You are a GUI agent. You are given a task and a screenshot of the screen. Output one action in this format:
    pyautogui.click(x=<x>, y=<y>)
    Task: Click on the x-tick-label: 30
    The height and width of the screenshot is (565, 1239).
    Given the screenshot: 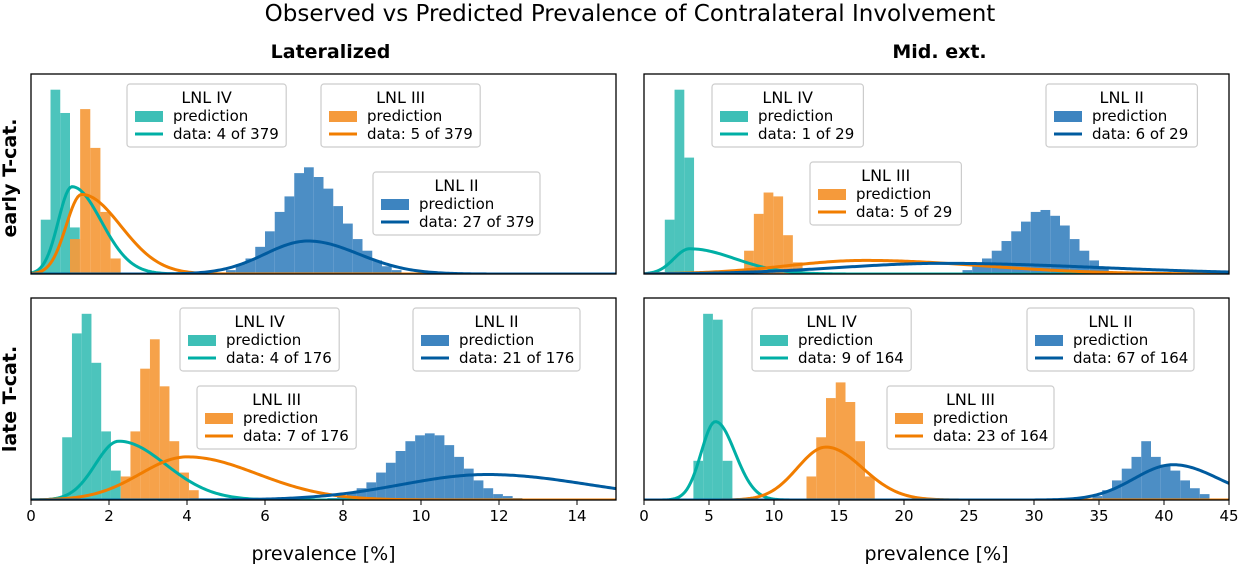 What is the action you would take?
    pyautogui.click(x=1033, y=516)
    